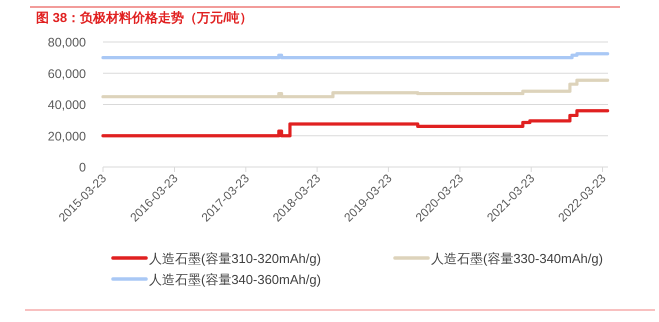  What do you see at coordinates (235, 258) in the screenshot?
I see `legend-label: 人造石墨(容量310-320mAh/g)` at bounding box center [235, 258].